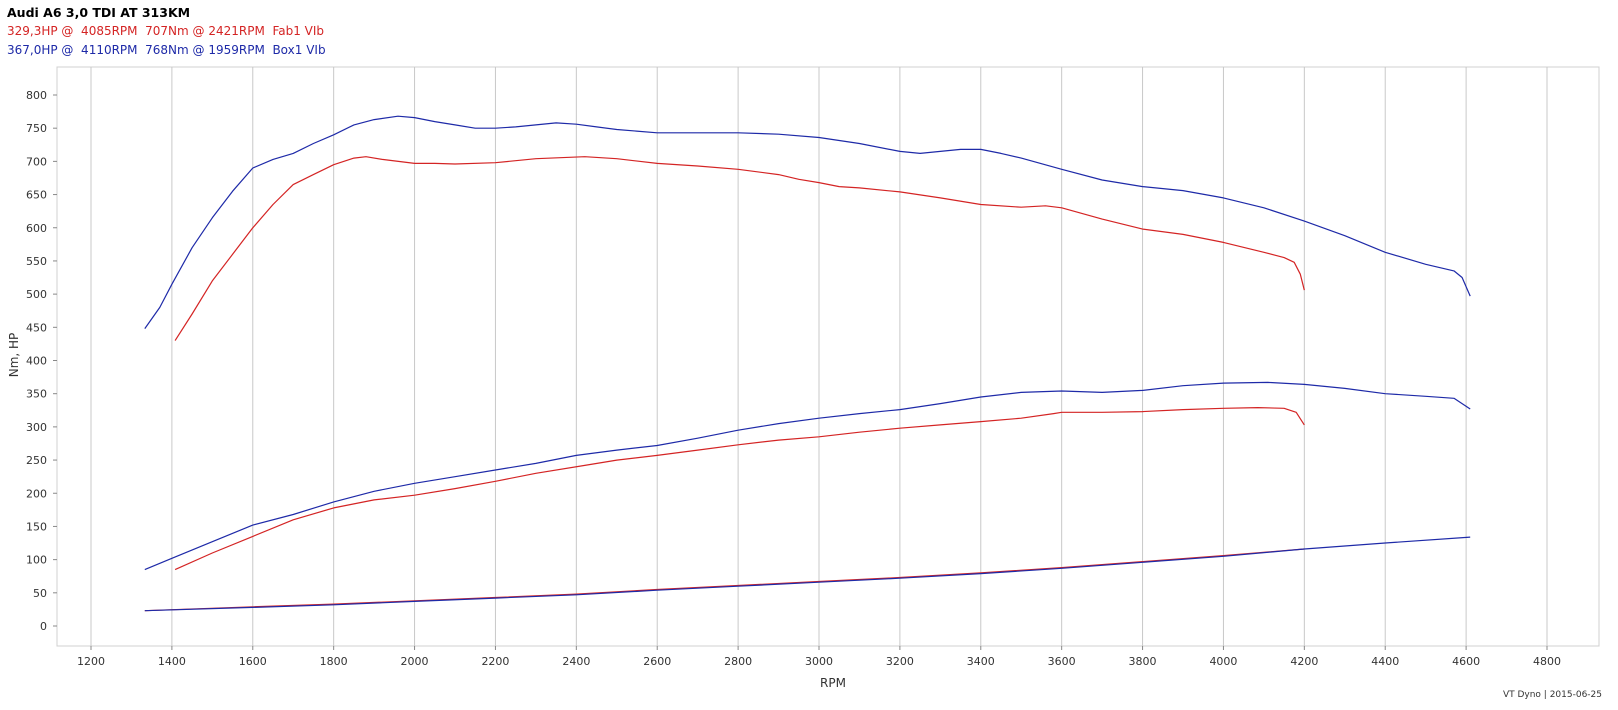 Image resolution: width=1618 pixels, height=710 pixels. What do you see at coordinates (91, 661) in the screenshot?
I see `x-tick-label: 1200` at bounding box center [91, 661].